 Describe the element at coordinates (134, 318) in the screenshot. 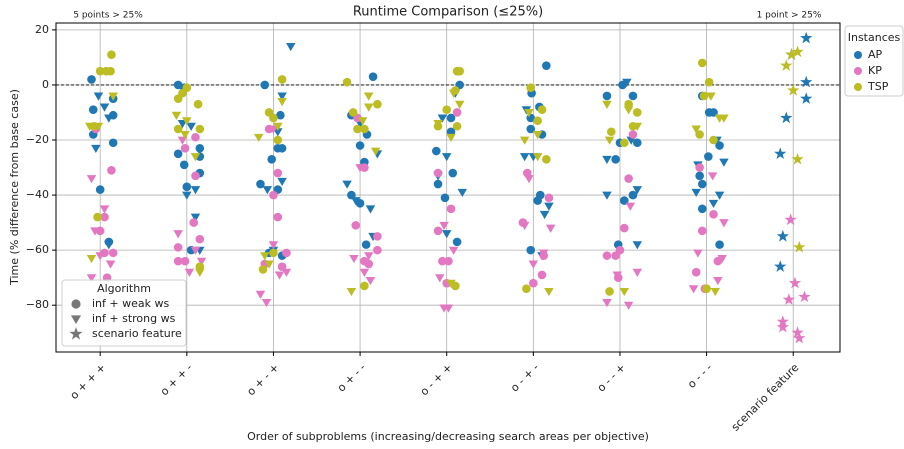

I see `legend-label: inf + strong ws` at that location.